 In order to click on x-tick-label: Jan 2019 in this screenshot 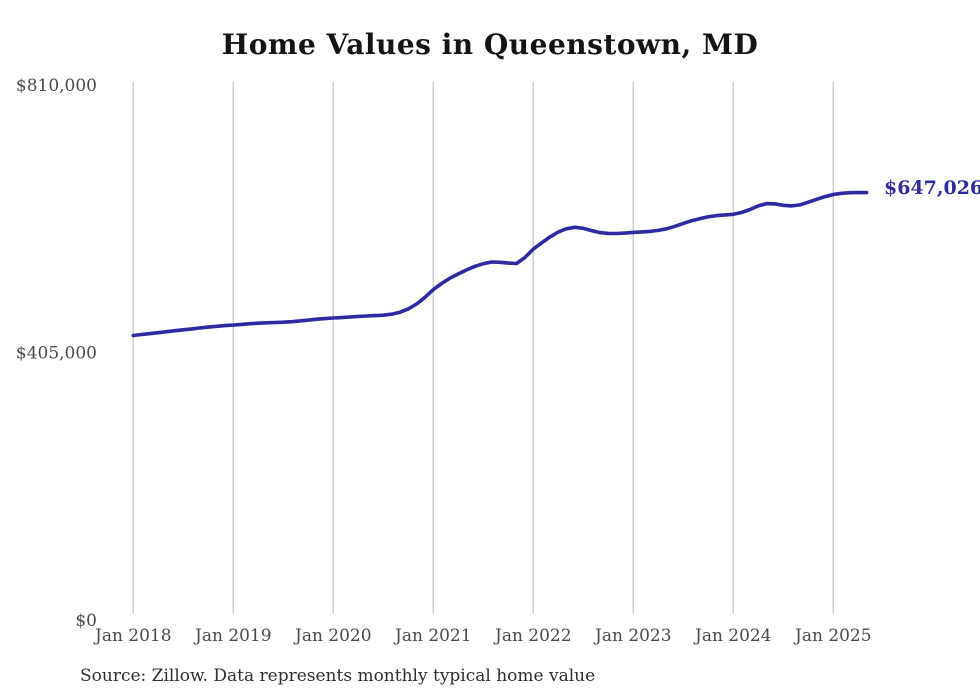, I will do `click(232, 636)`.